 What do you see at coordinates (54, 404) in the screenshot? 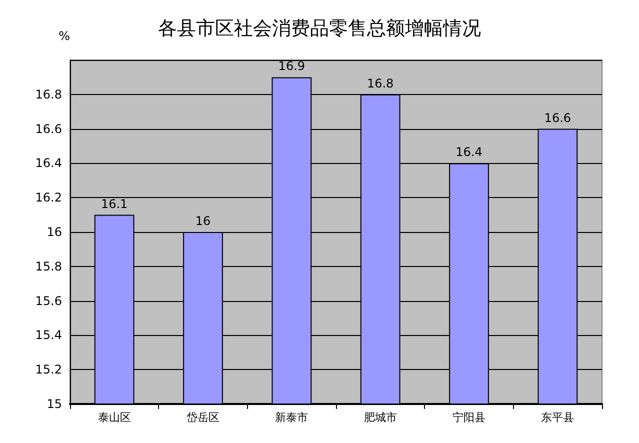
I see `y-tick-label: 15` at bounding box center [54, 404].